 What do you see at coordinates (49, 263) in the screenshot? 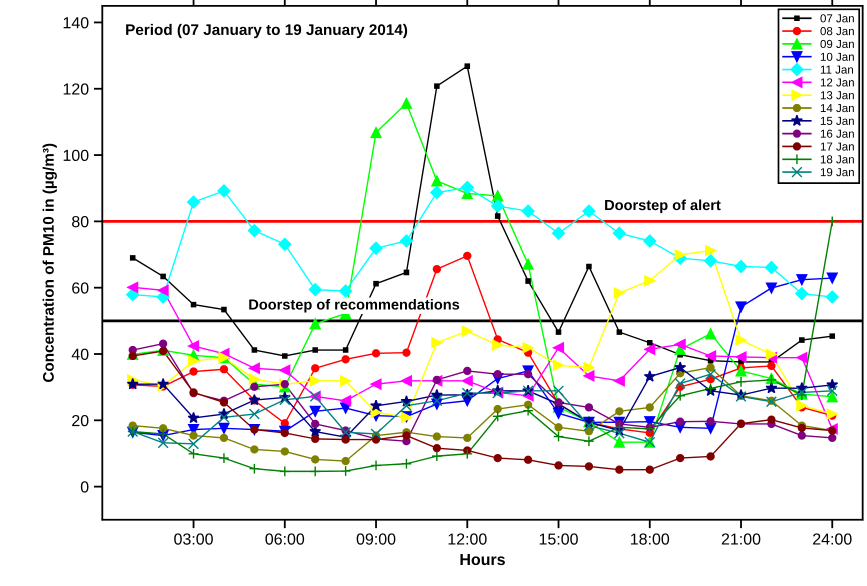
I see `y-axis-title: Concentration of PM10 in (µg/m³)` at bounding box center [49, 263].